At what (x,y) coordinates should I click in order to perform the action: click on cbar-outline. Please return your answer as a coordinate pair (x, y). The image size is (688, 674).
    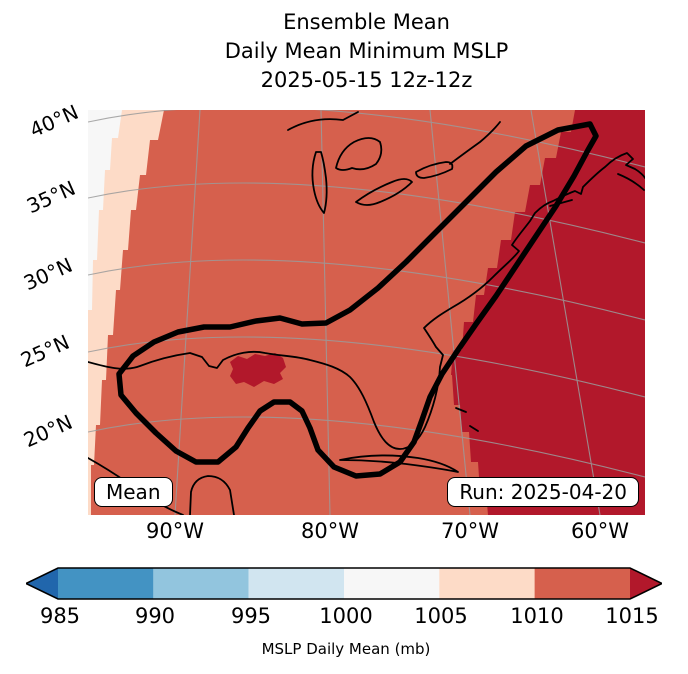
    Looking at the image, I should click on (344, 583).